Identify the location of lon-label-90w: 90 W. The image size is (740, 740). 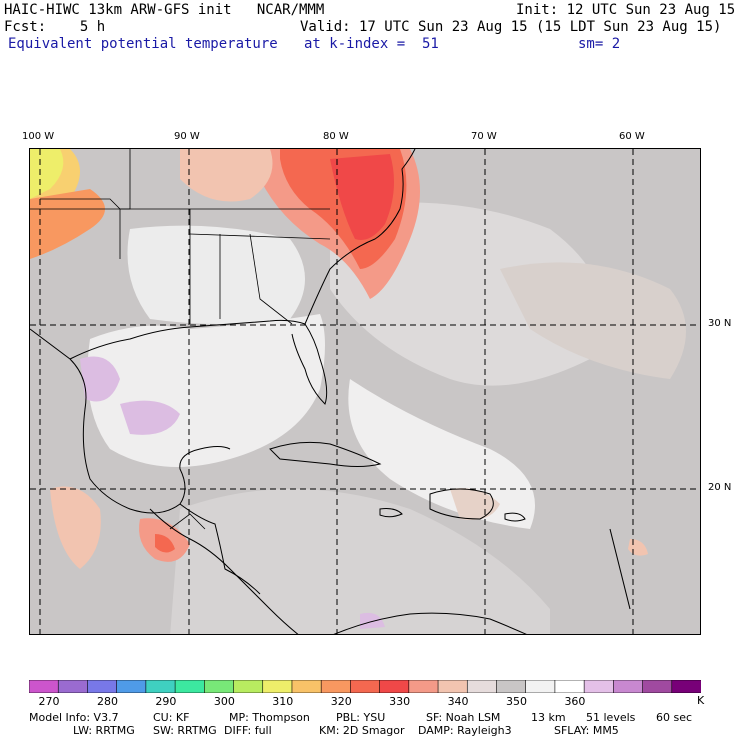
(187, 136).